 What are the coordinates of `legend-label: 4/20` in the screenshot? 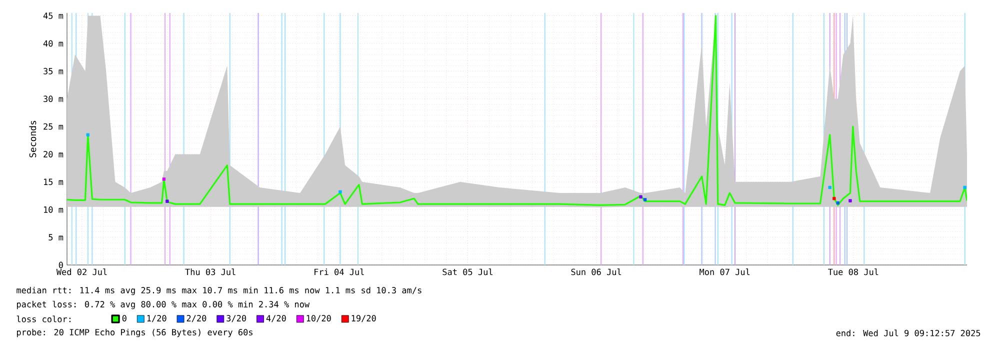 It's located at (276, 318).